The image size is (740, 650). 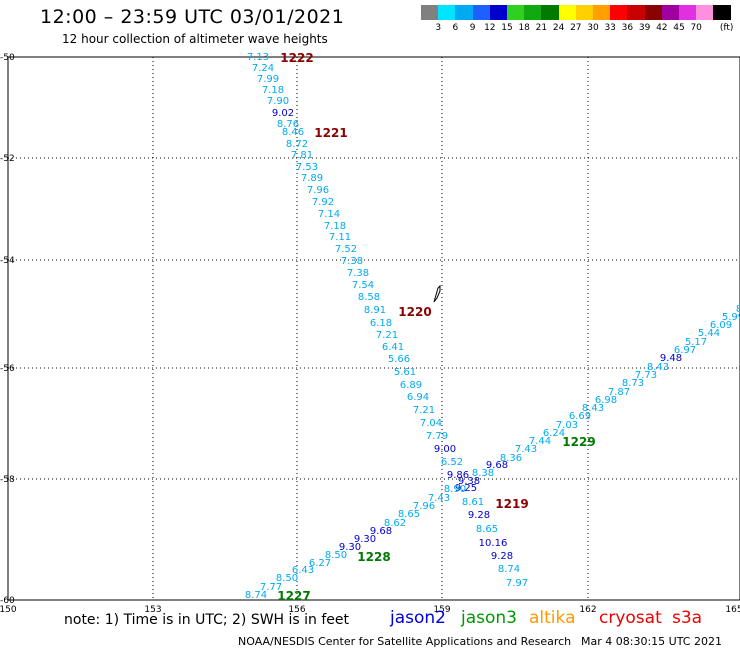 What do you see at coordinates (7, 601) in the screenshot?
I see `lat-tick-label: -60` at bounding box center [7, 601].